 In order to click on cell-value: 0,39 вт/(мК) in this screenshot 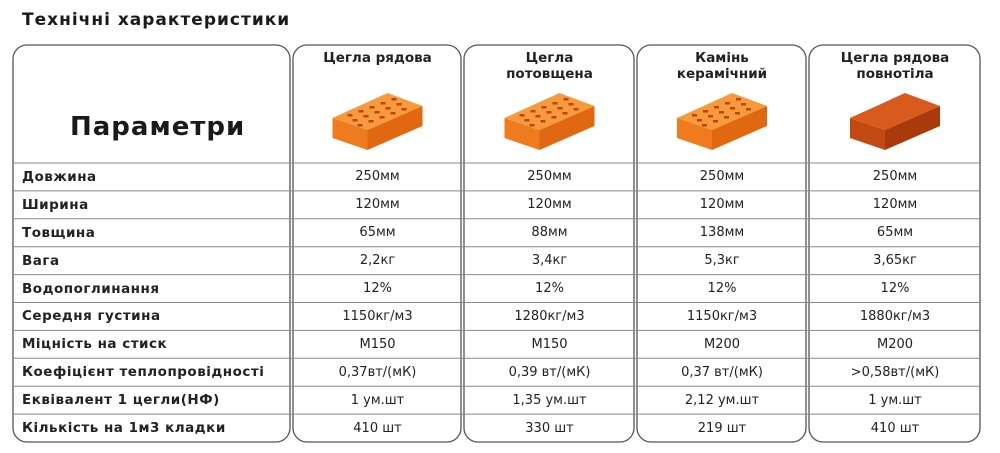, I will do `click(549, 372)`.